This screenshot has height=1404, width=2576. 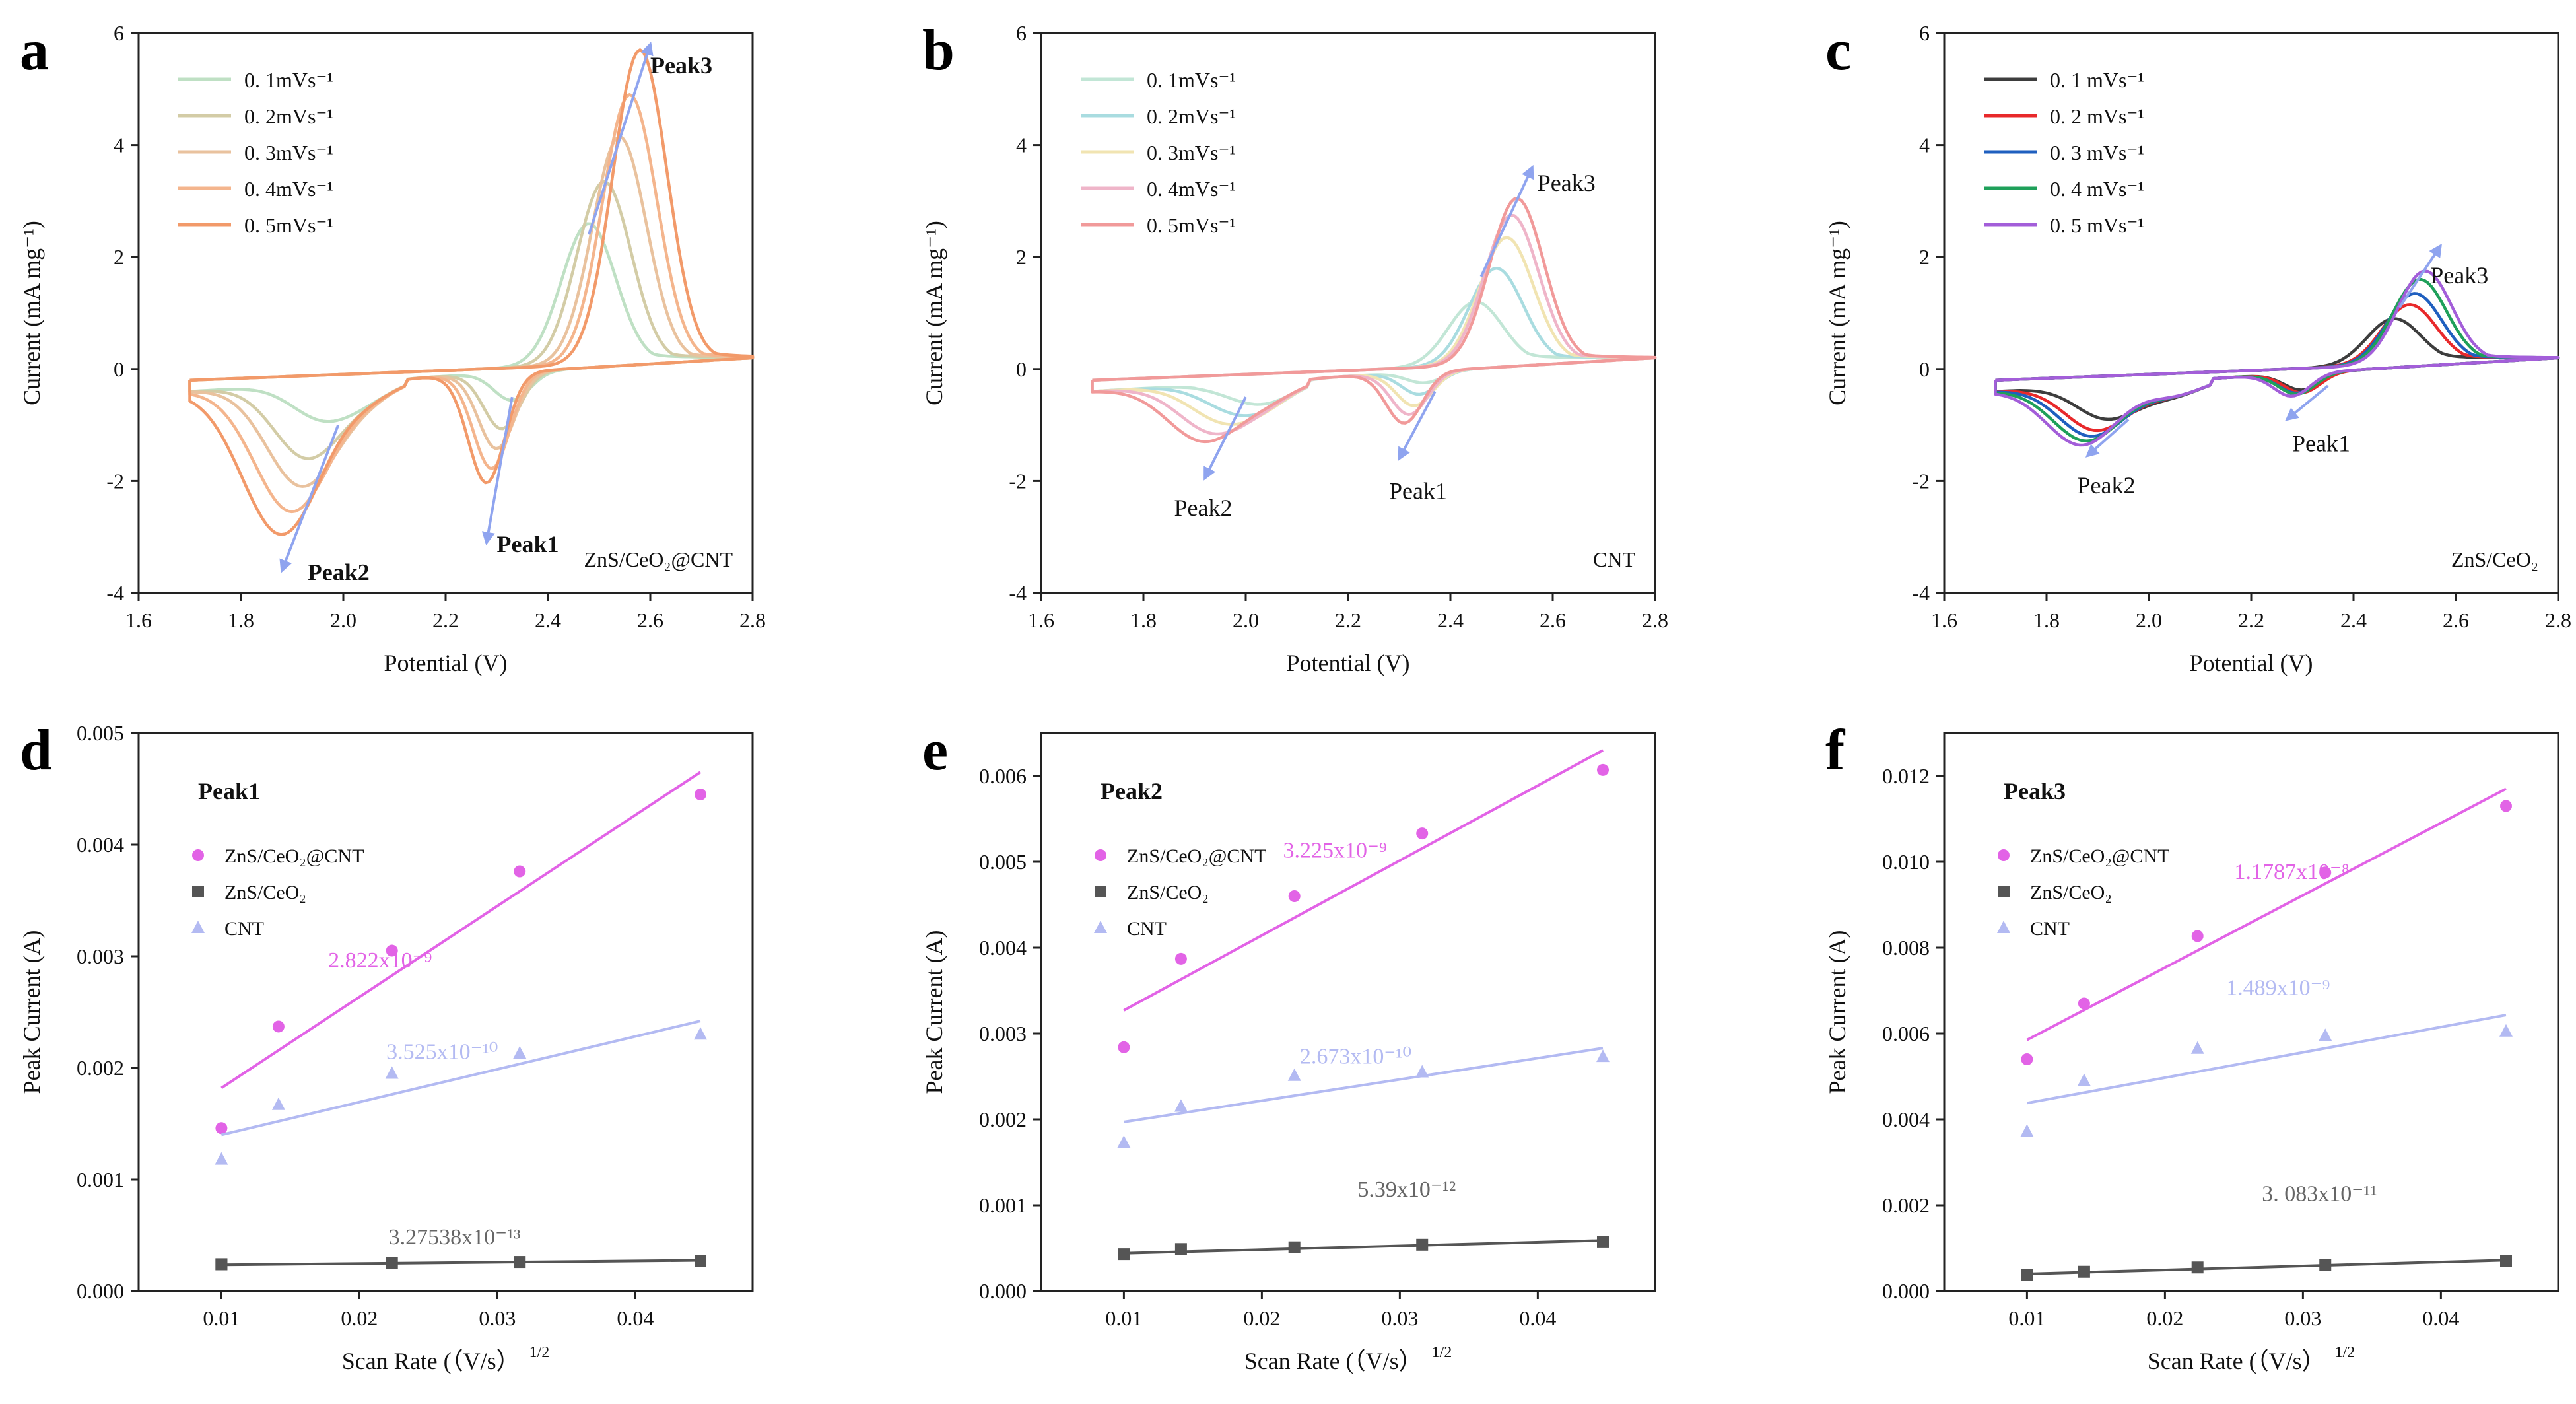 I want to click on legend-label: 0. 3mVs⁻¹, so click(x=288, y=153).